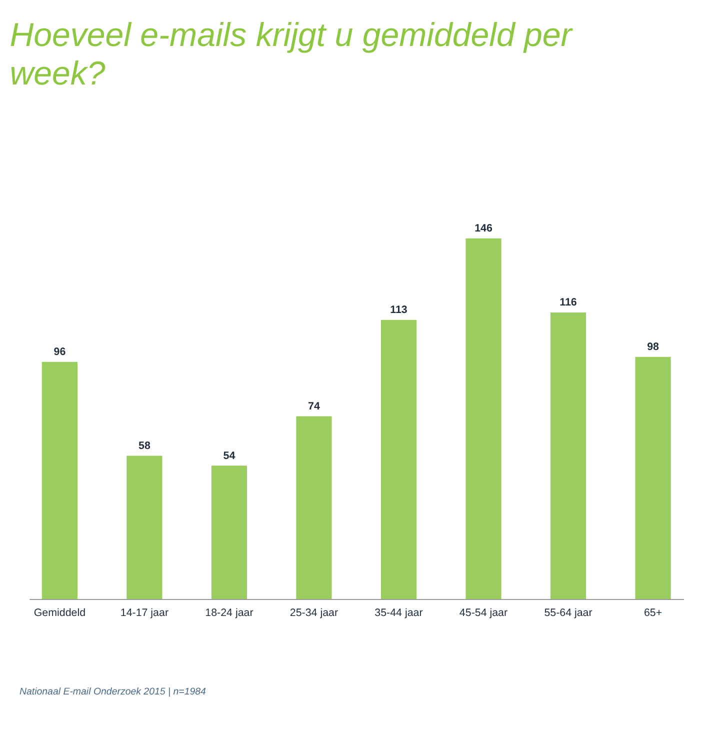 Image resolution: width=702 pixels, height=737 pixels. I want to click on data-label: 58, so click(144, 446).